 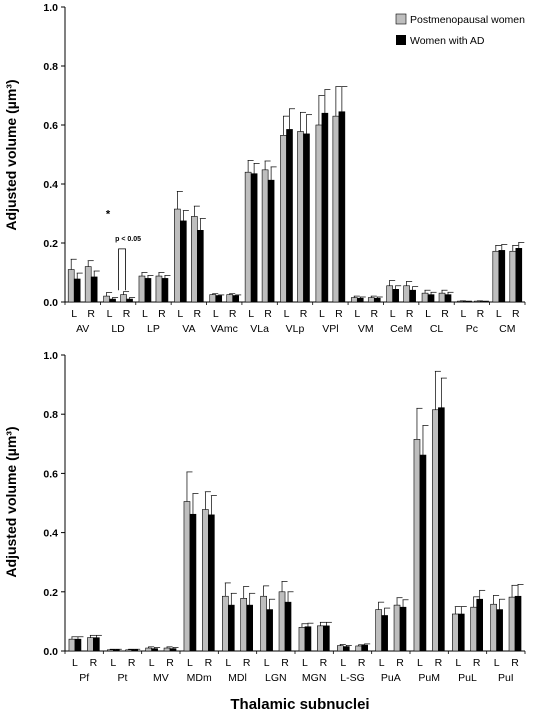 I want to click on bar-postmenopausal-VLa-L, so click(x=248, y=237).